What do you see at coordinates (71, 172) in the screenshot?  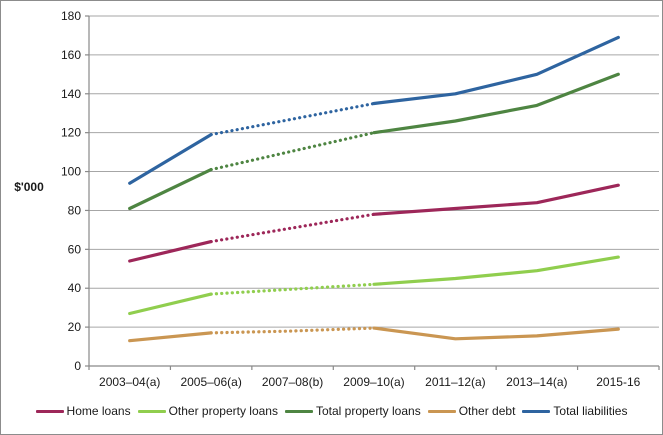 I see `y-tick-label: 100` at bounding box center [71, 172].